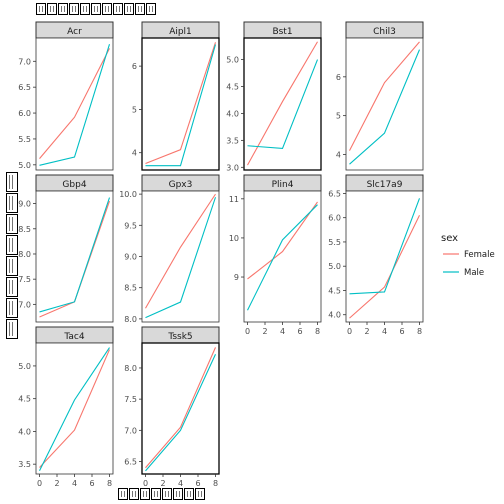 The width and height of the screenshot is (504, 504). What do you see at coordinates (479, 255) in the screenshot?
I see `legend-label-female: Female` at bounding box center [479, 255].